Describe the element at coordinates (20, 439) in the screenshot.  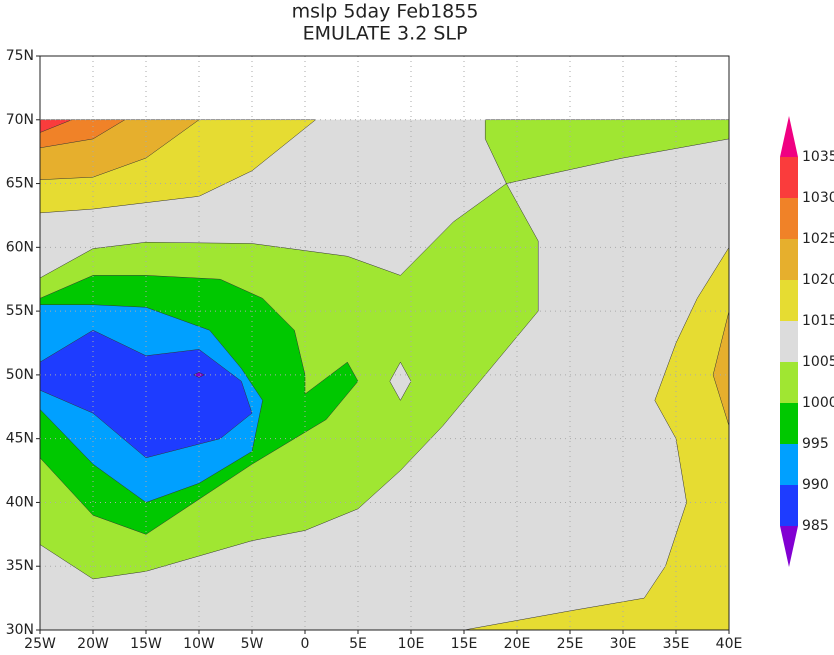
I see `y-tick-label: 45N` at that location.